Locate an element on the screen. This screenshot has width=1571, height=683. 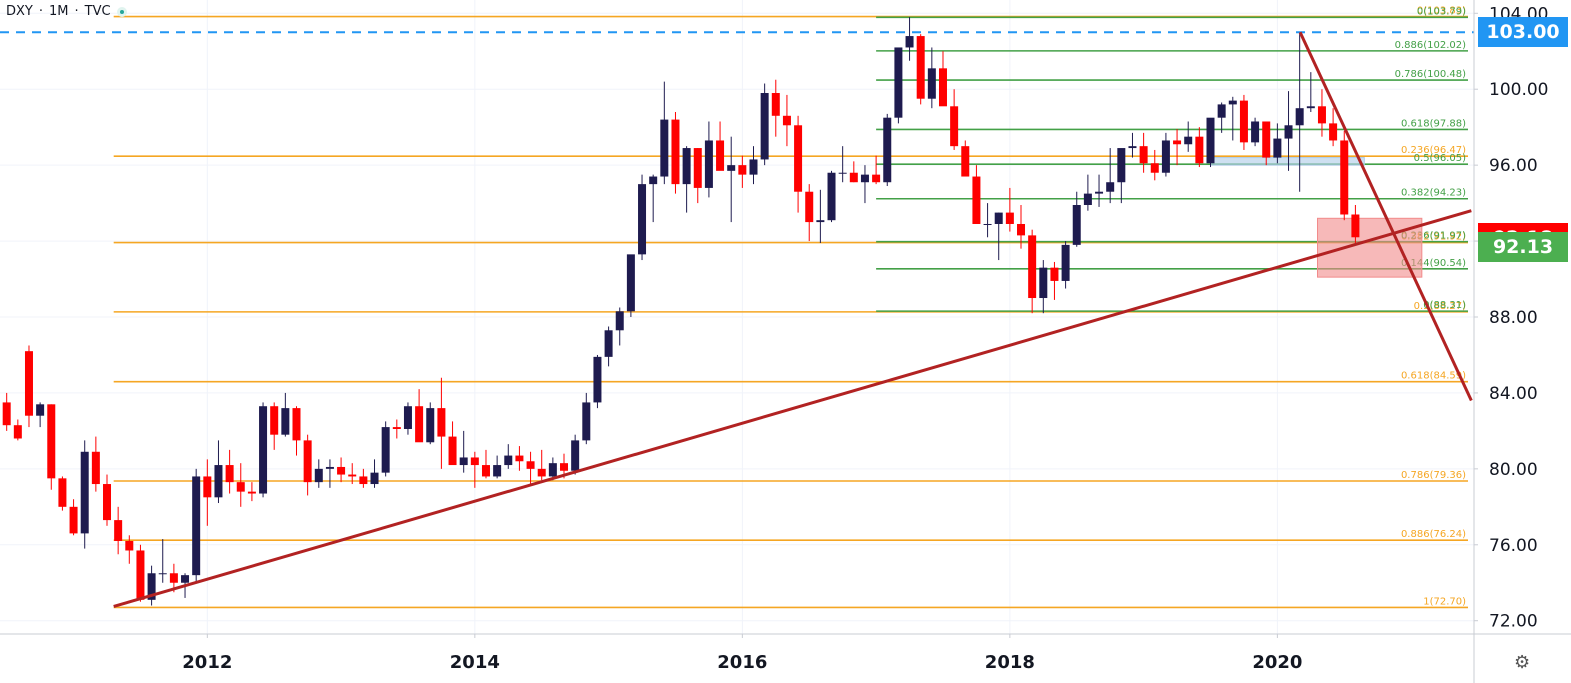
fib-level-label: 0.786(79.36) is located at coordinates (1433, 475).